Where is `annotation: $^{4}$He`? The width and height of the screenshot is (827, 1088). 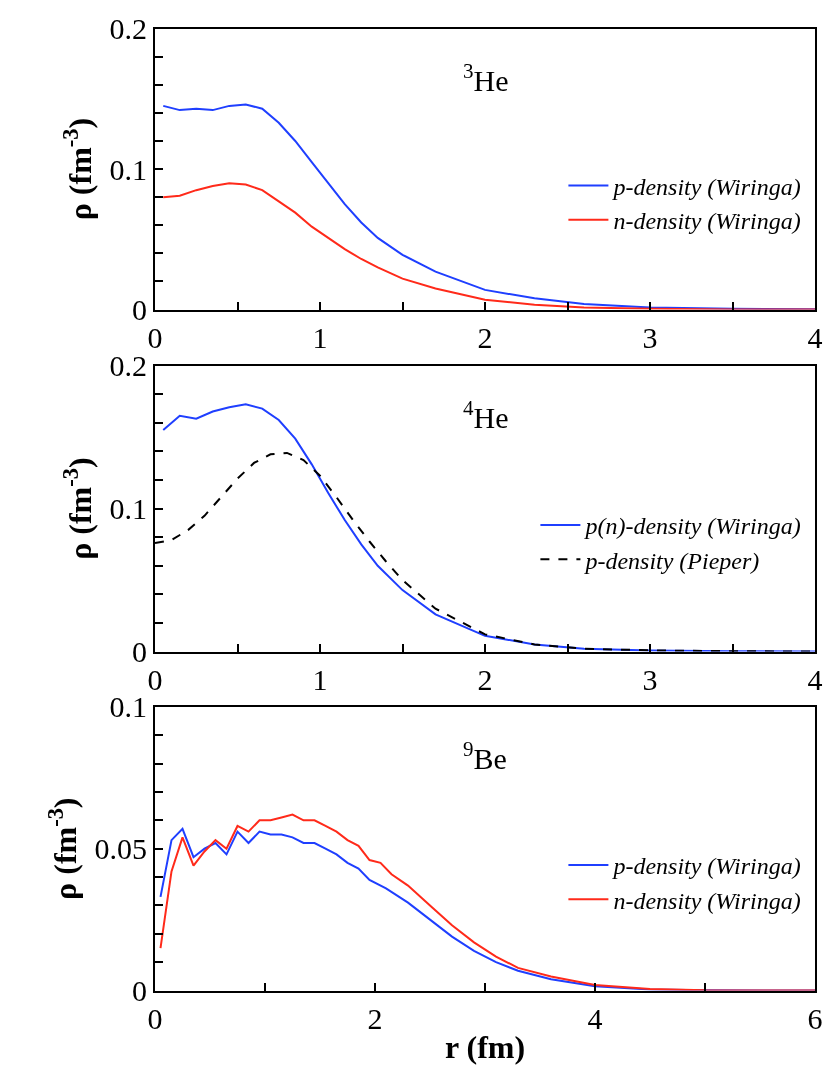
annotation: $^{4}$He is located at coordinates (486, 415).